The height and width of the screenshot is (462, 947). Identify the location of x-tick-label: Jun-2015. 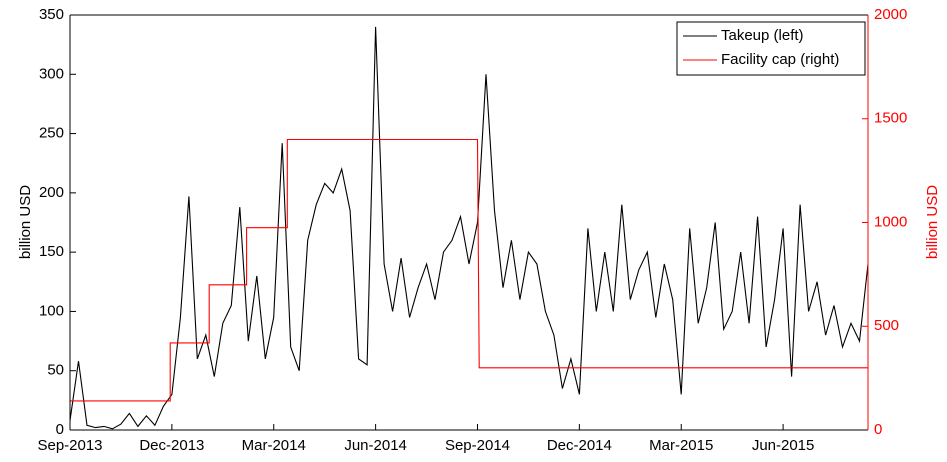
(783, 445).